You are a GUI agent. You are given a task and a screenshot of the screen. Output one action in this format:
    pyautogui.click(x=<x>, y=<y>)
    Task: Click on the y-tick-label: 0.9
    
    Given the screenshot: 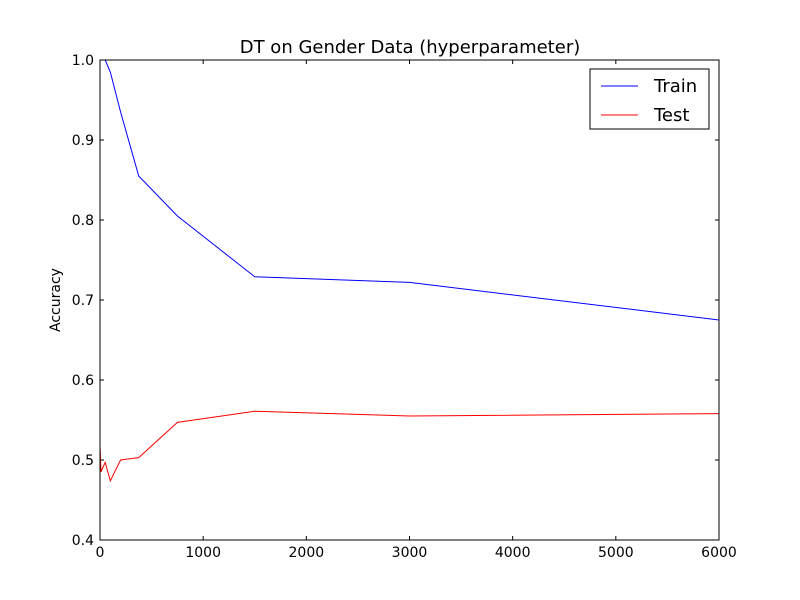 What is the action you would take?
    pyautogui.click(x=83, y=141)
    